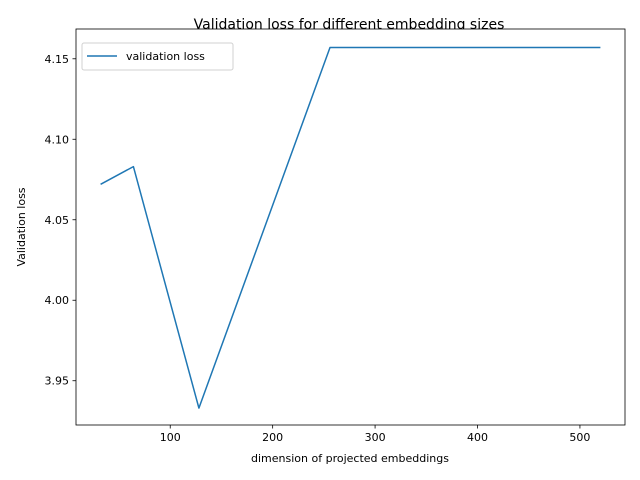  Describe the element at coordinates (350, 458) in the screenshot. I see `x-axis-label: dimension of projected embeddings` at that location.